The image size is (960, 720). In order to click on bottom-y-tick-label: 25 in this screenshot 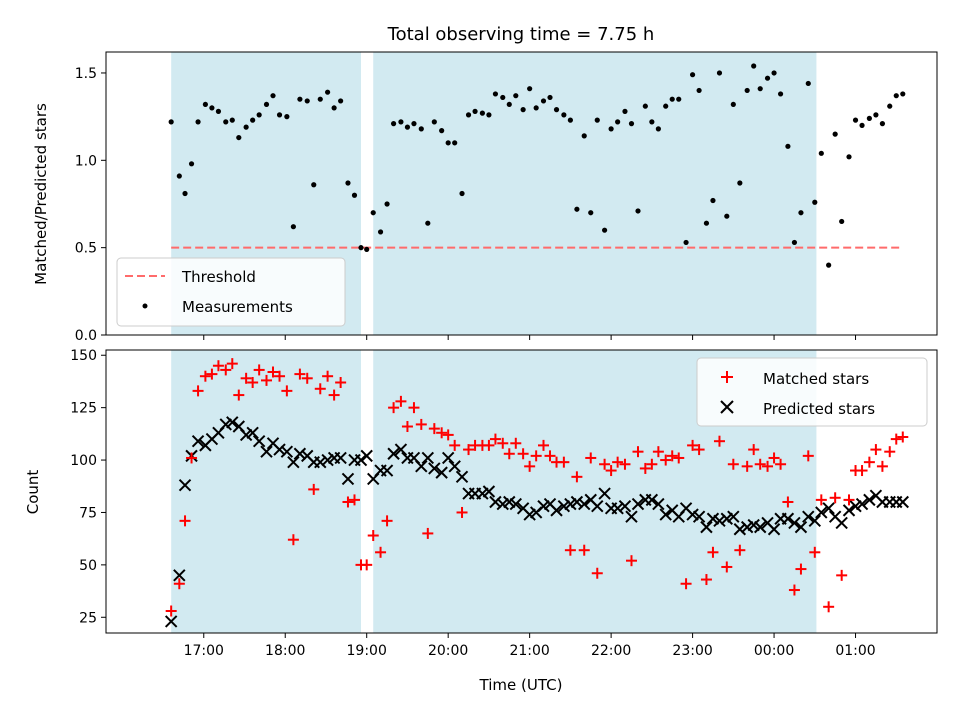, I will do `click(88, 618)`.